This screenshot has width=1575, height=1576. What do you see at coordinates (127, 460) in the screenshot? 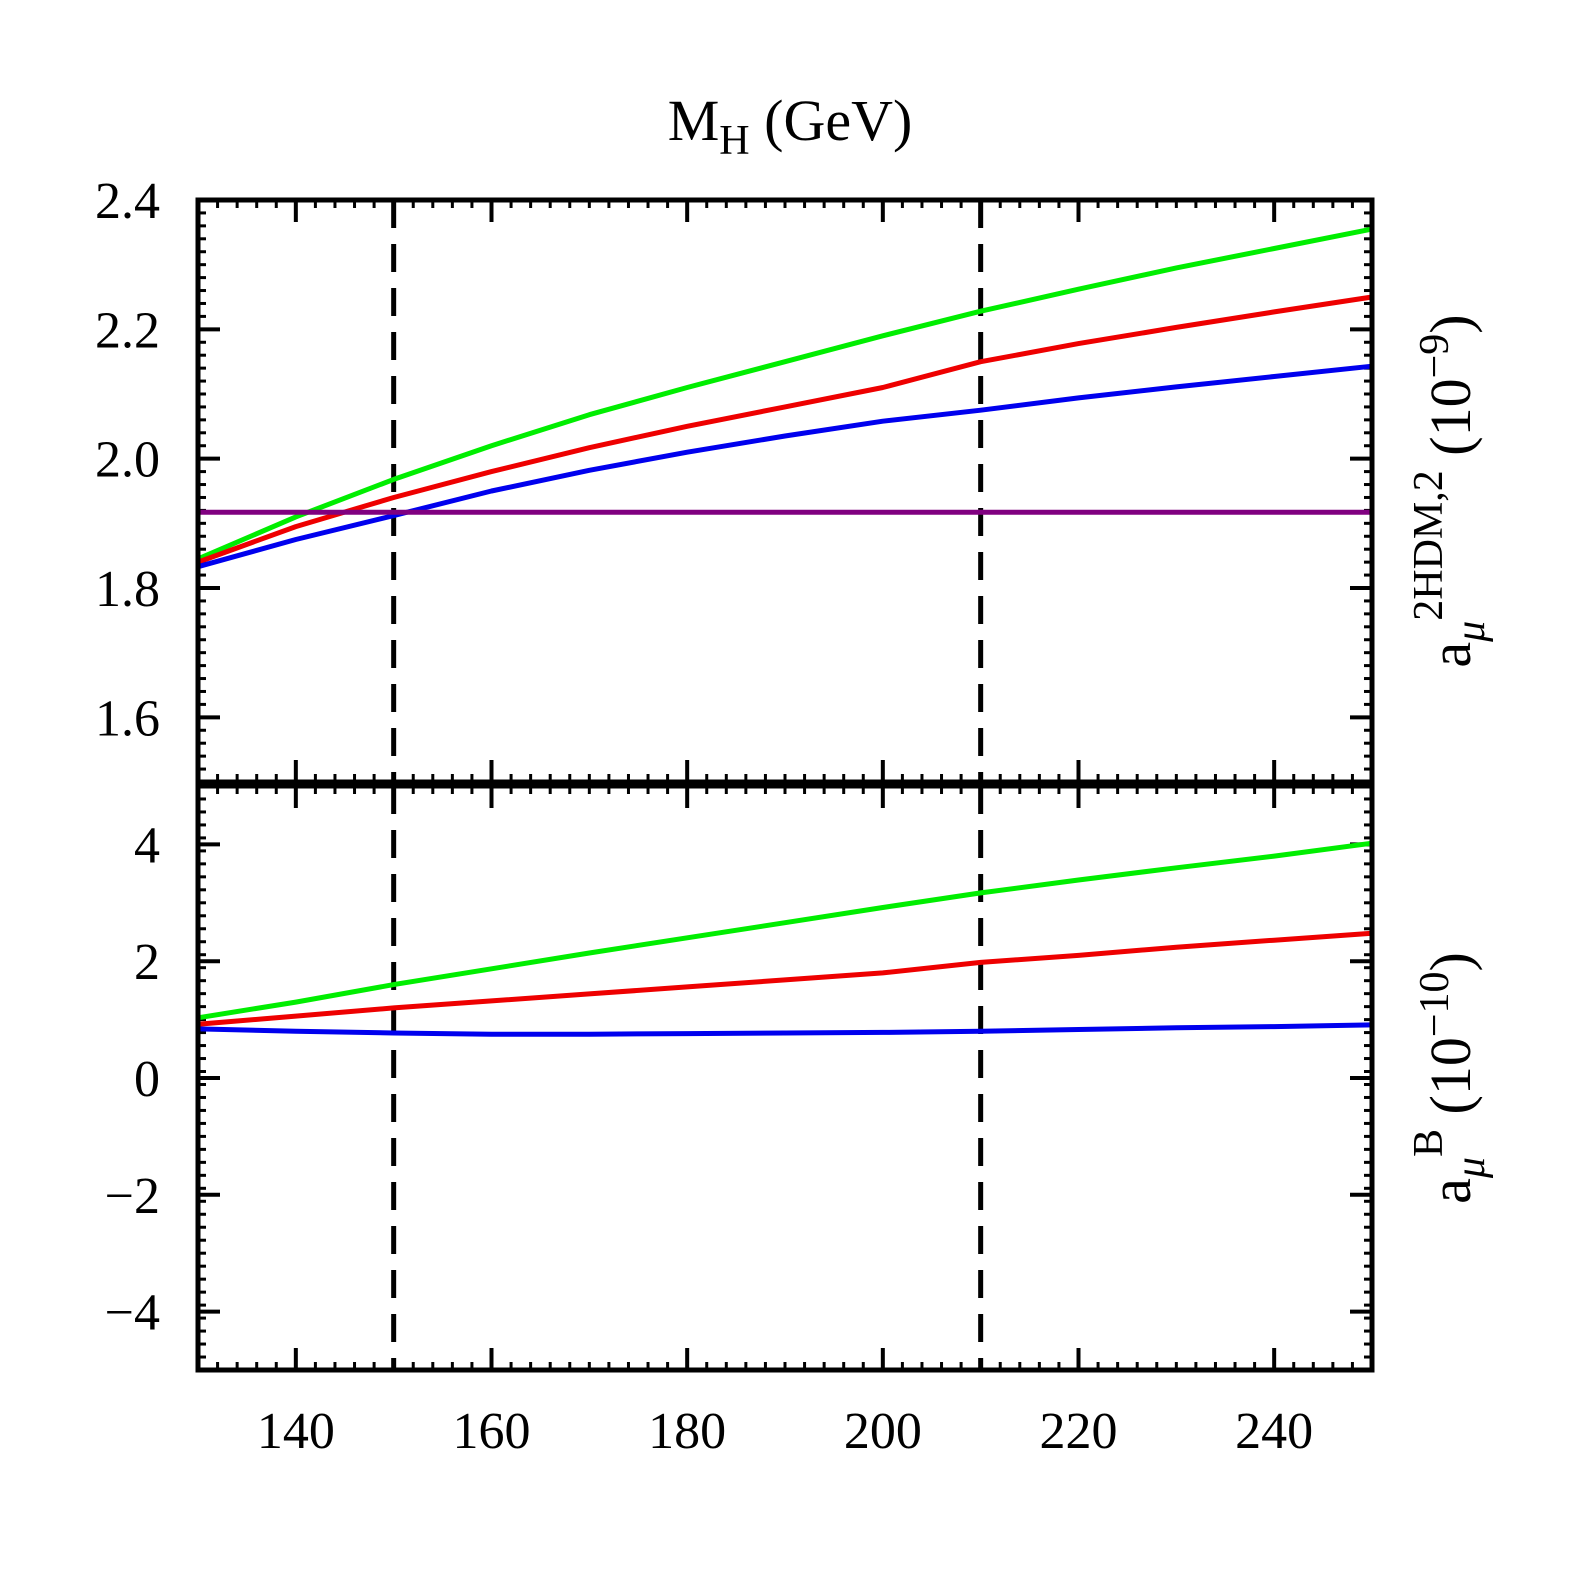
I see `top-y-tick-label: 2.0` at bounding box center [127, 460].